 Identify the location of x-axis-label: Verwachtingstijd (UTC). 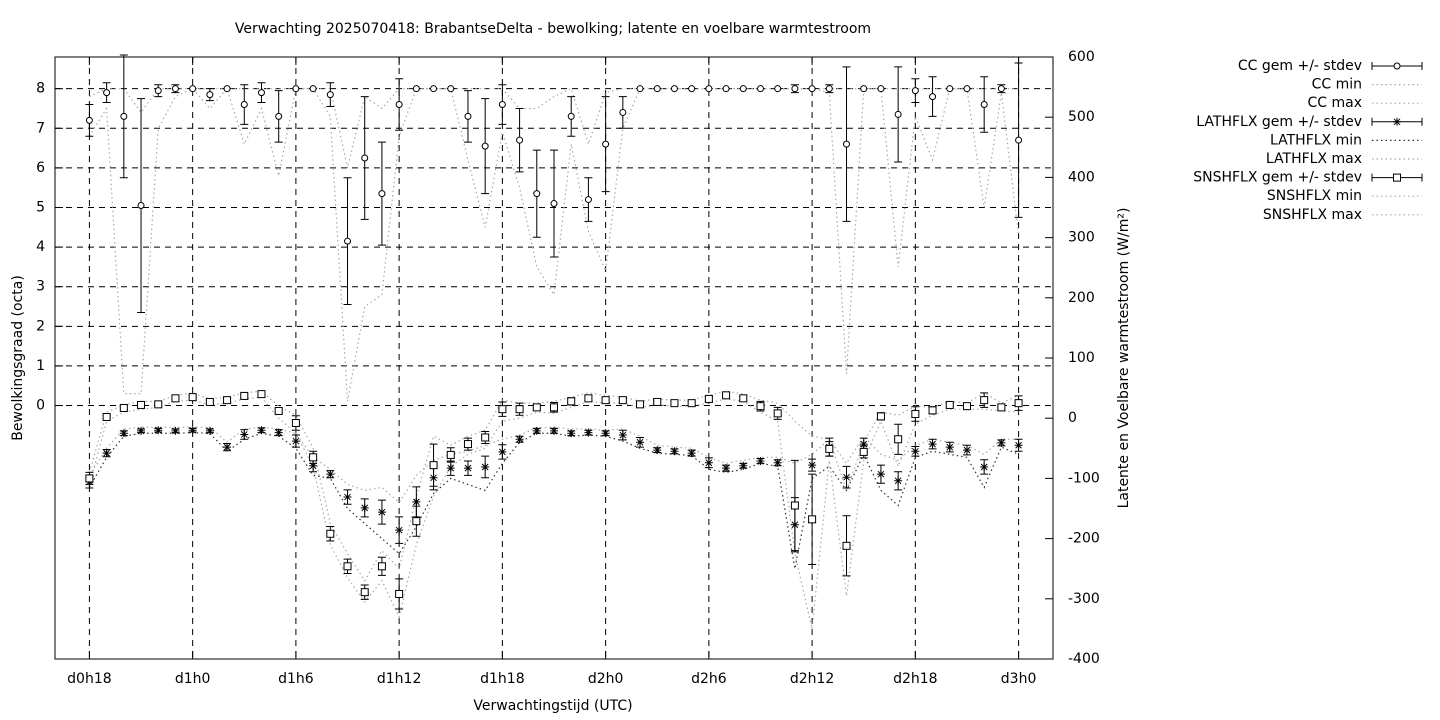
(552, 706).